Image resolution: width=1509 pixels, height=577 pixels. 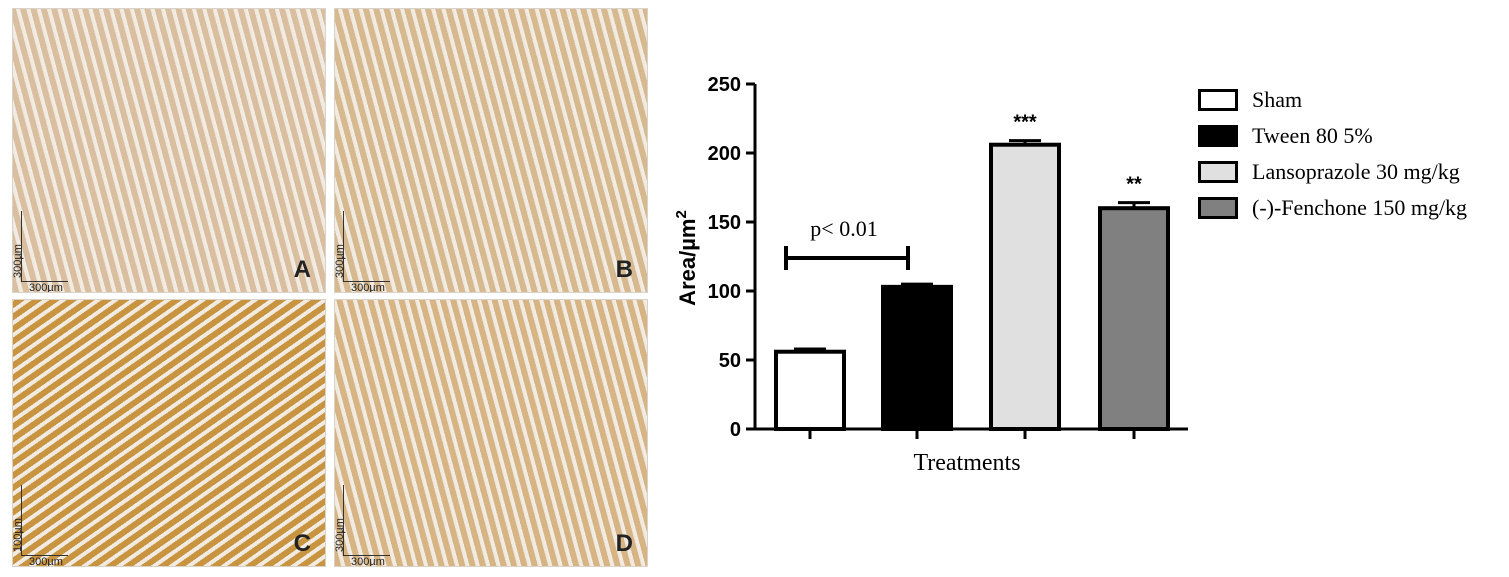 I want to click on legend-label: Lansoprazole 30 mg/kg, so click(x=1356, y=171).